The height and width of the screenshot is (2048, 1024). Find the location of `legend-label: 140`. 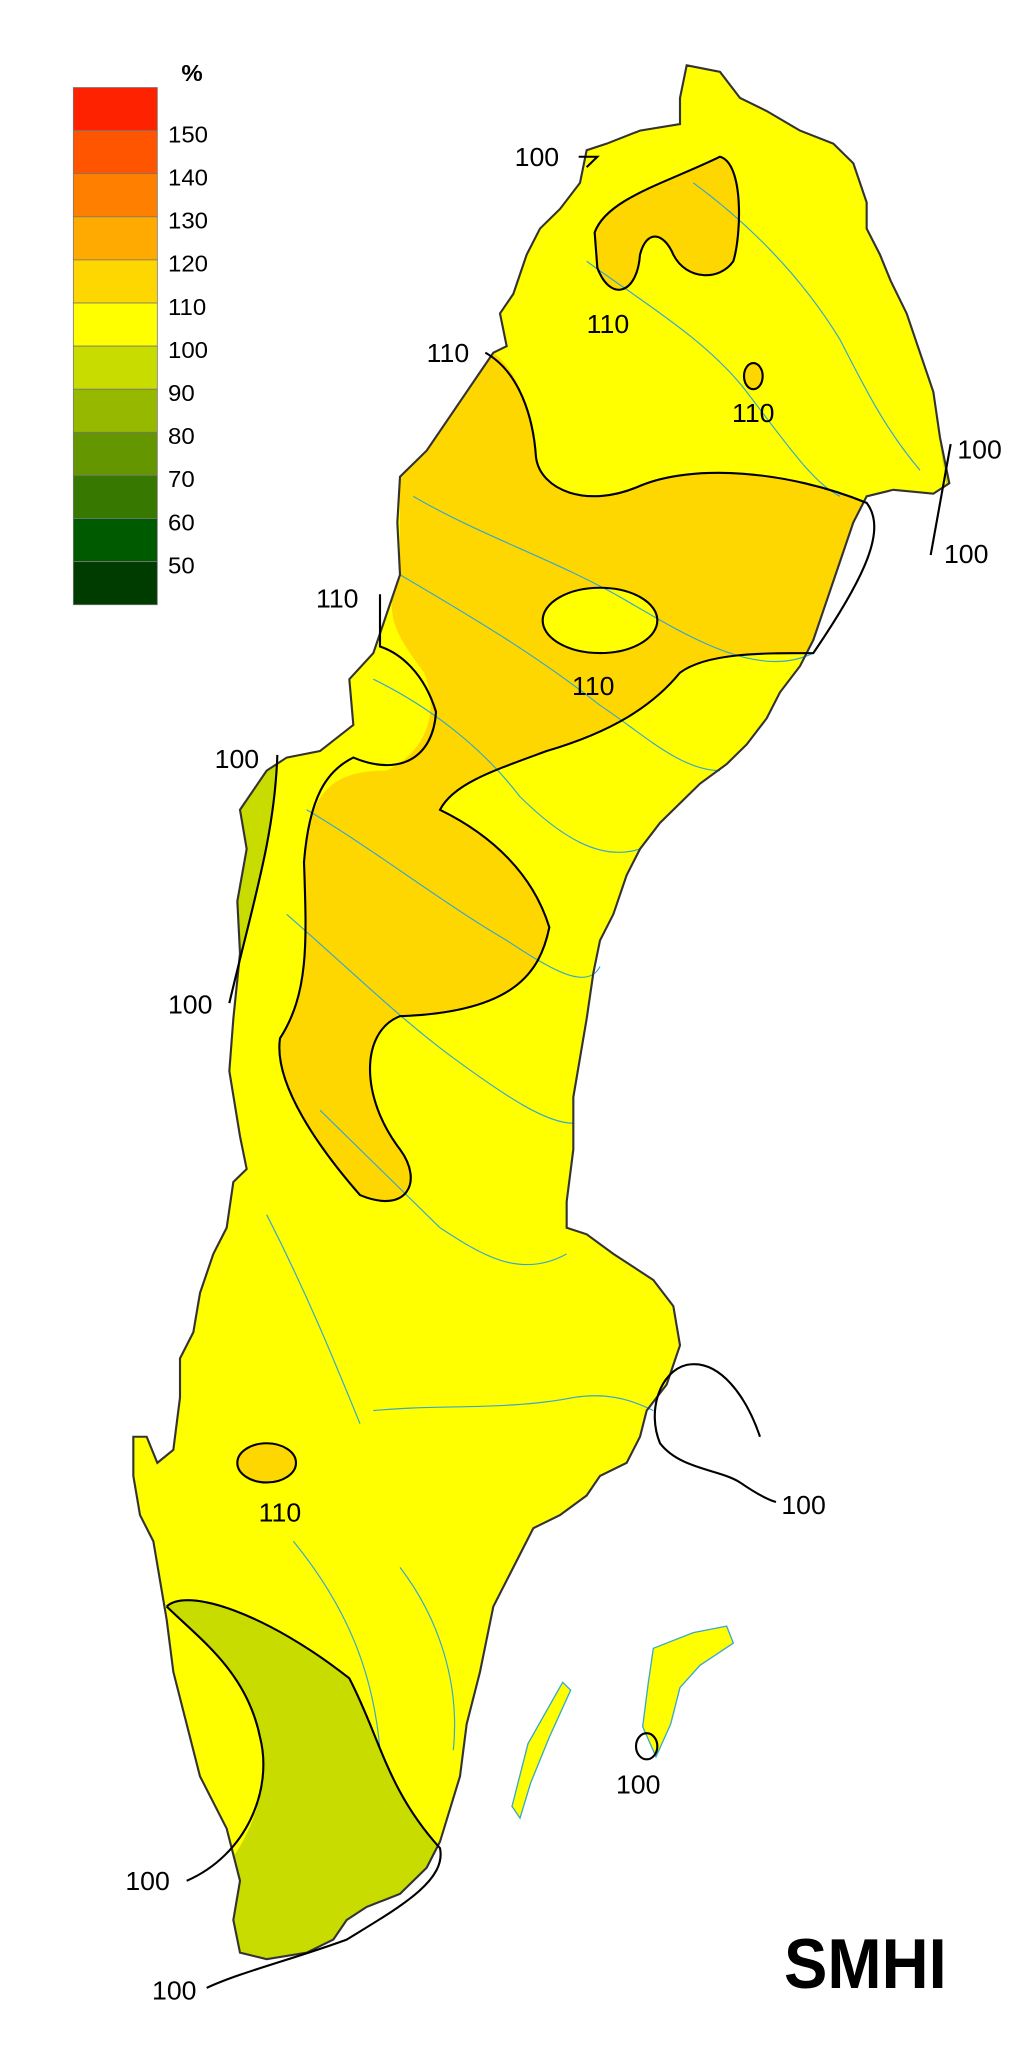

legend-label: 140 is located at coordinates (188, 178).